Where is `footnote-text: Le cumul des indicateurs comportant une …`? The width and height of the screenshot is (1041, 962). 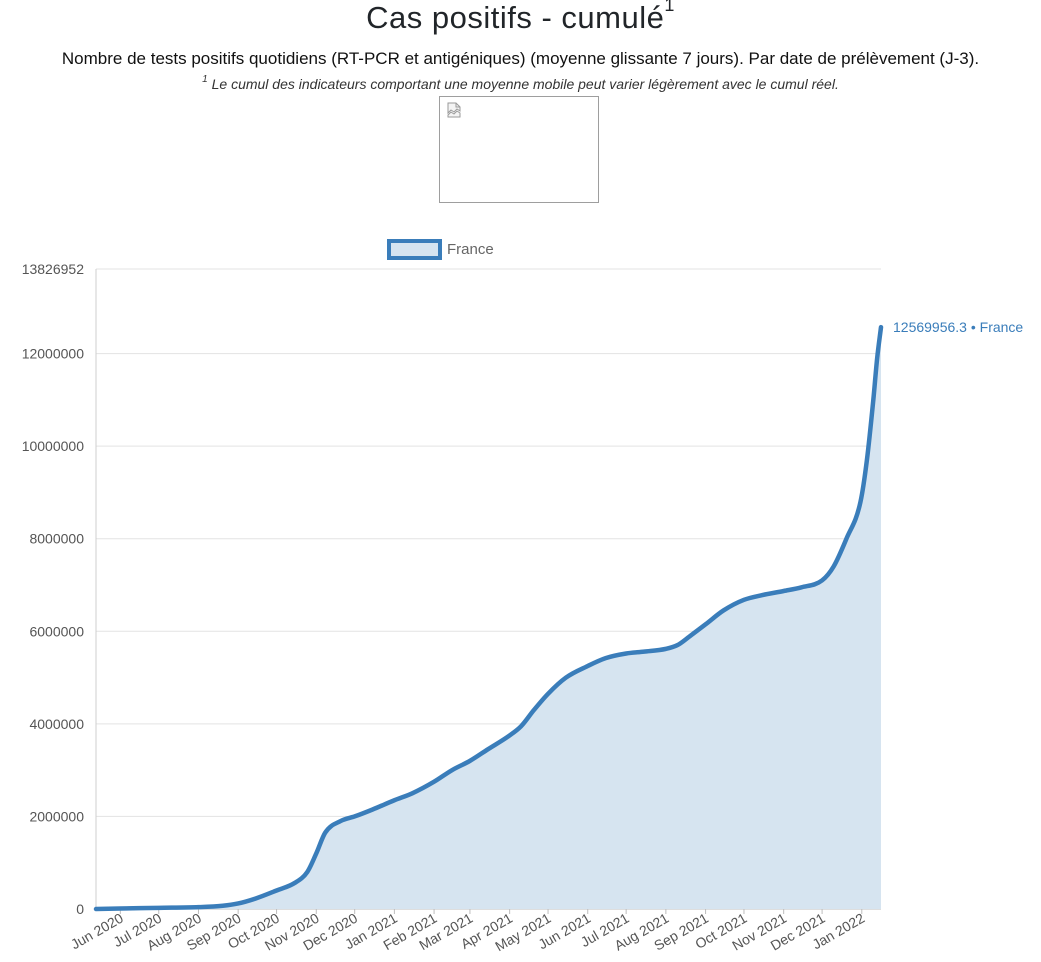 footnote-text: Le cumul des indicateurs comportant une … is located at coordinates (525, 84).